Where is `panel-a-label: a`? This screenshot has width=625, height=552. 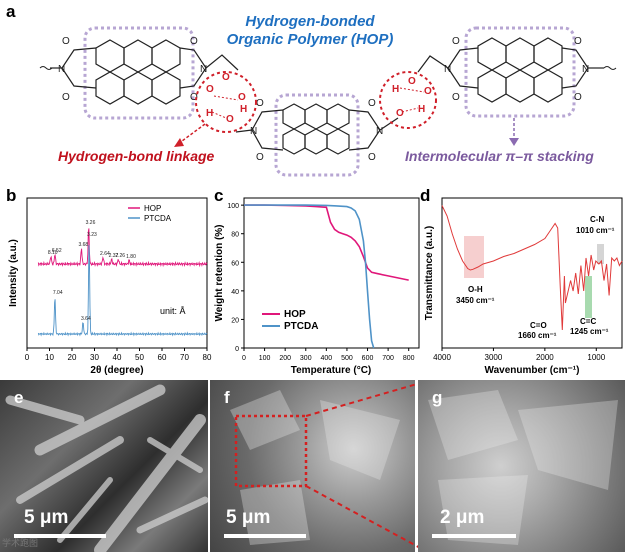 panel-a-label: a is located at coordinates (11, 11).